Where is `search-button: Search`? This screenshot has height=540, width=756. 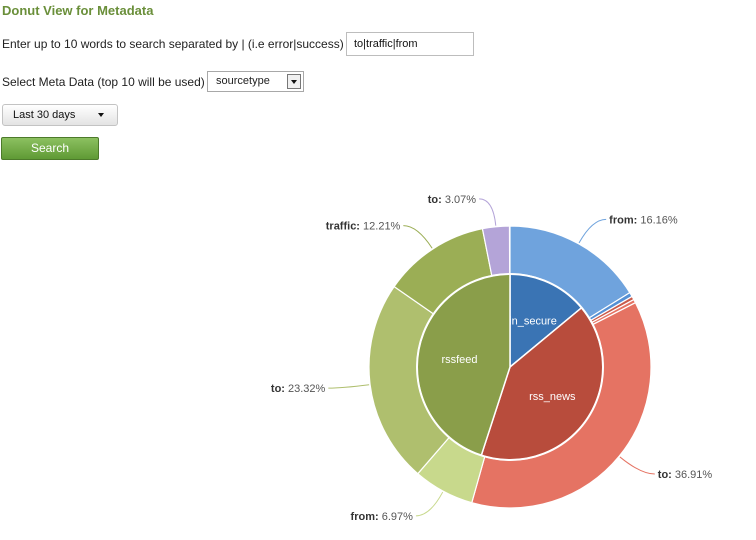 search-button: Search is located at coordinates (50, 148).